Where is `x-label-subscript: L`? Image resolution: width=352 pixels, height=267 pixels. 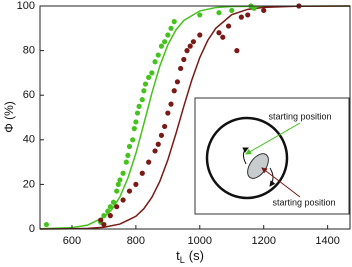 x-label-subscript: L is located at coordinates (182, 260).